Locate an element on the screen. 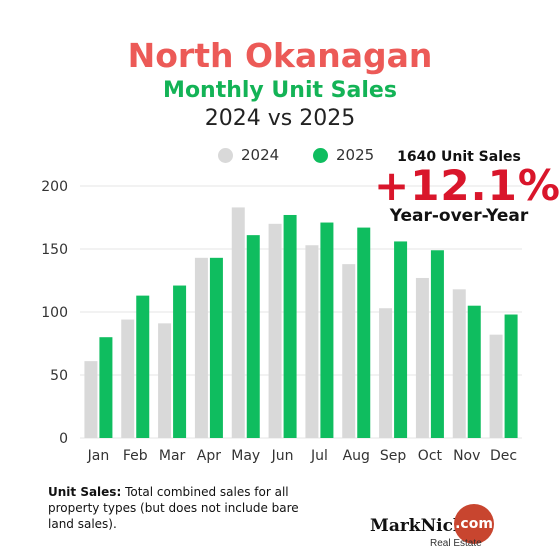 This screenshot has width=560, height=560. logo-tagline: Real Estate is located at coordinates (456, 543).